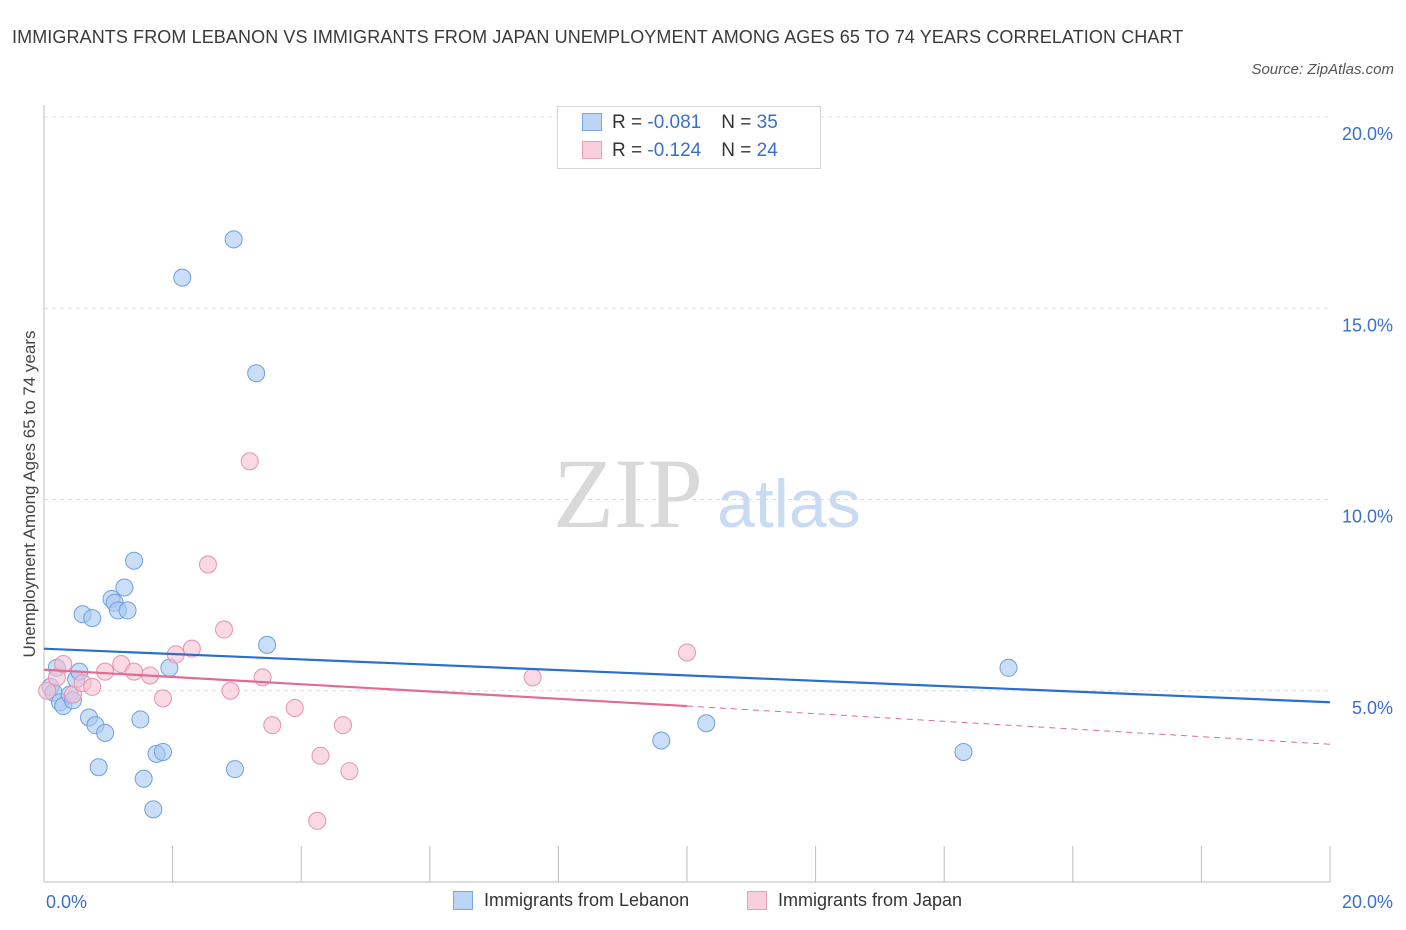 The image size is (1406, 930). What do you see at coordinates (1367, 902) in the screenshot?
I see `x-tick-label: 20.0%` at bounding box center [1367, 902].